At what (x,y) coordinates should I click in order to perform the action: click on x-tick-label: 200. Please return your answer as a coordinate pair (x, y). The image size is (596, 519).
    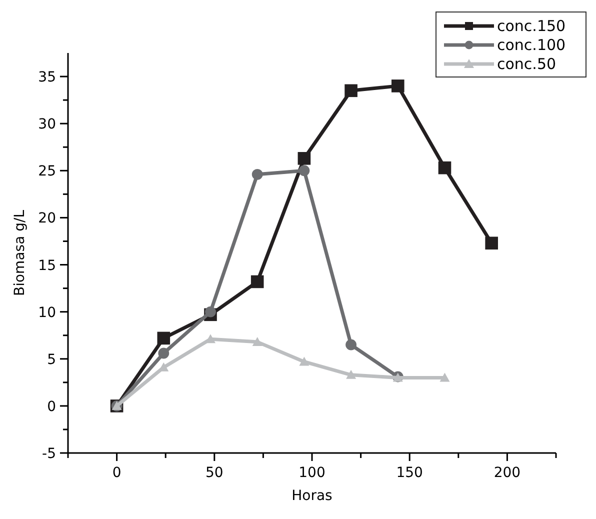
    Looking at the image, I should click on (507, 473).